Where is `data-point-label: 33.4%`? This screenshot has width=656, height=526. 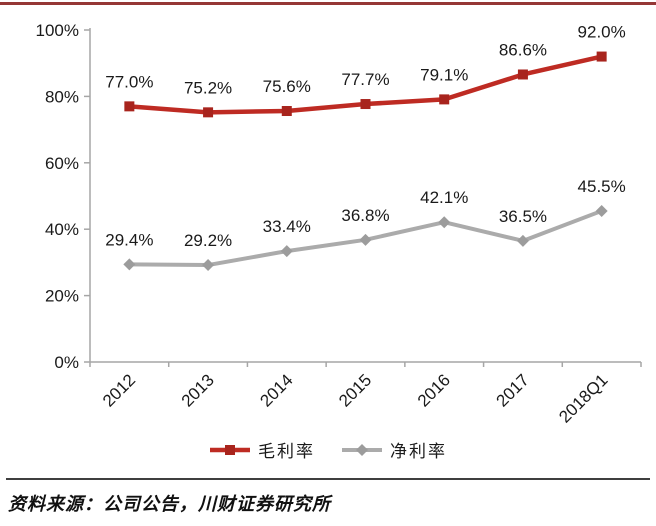 data-point-label: 33.4% is located at coordinates (287, 226).